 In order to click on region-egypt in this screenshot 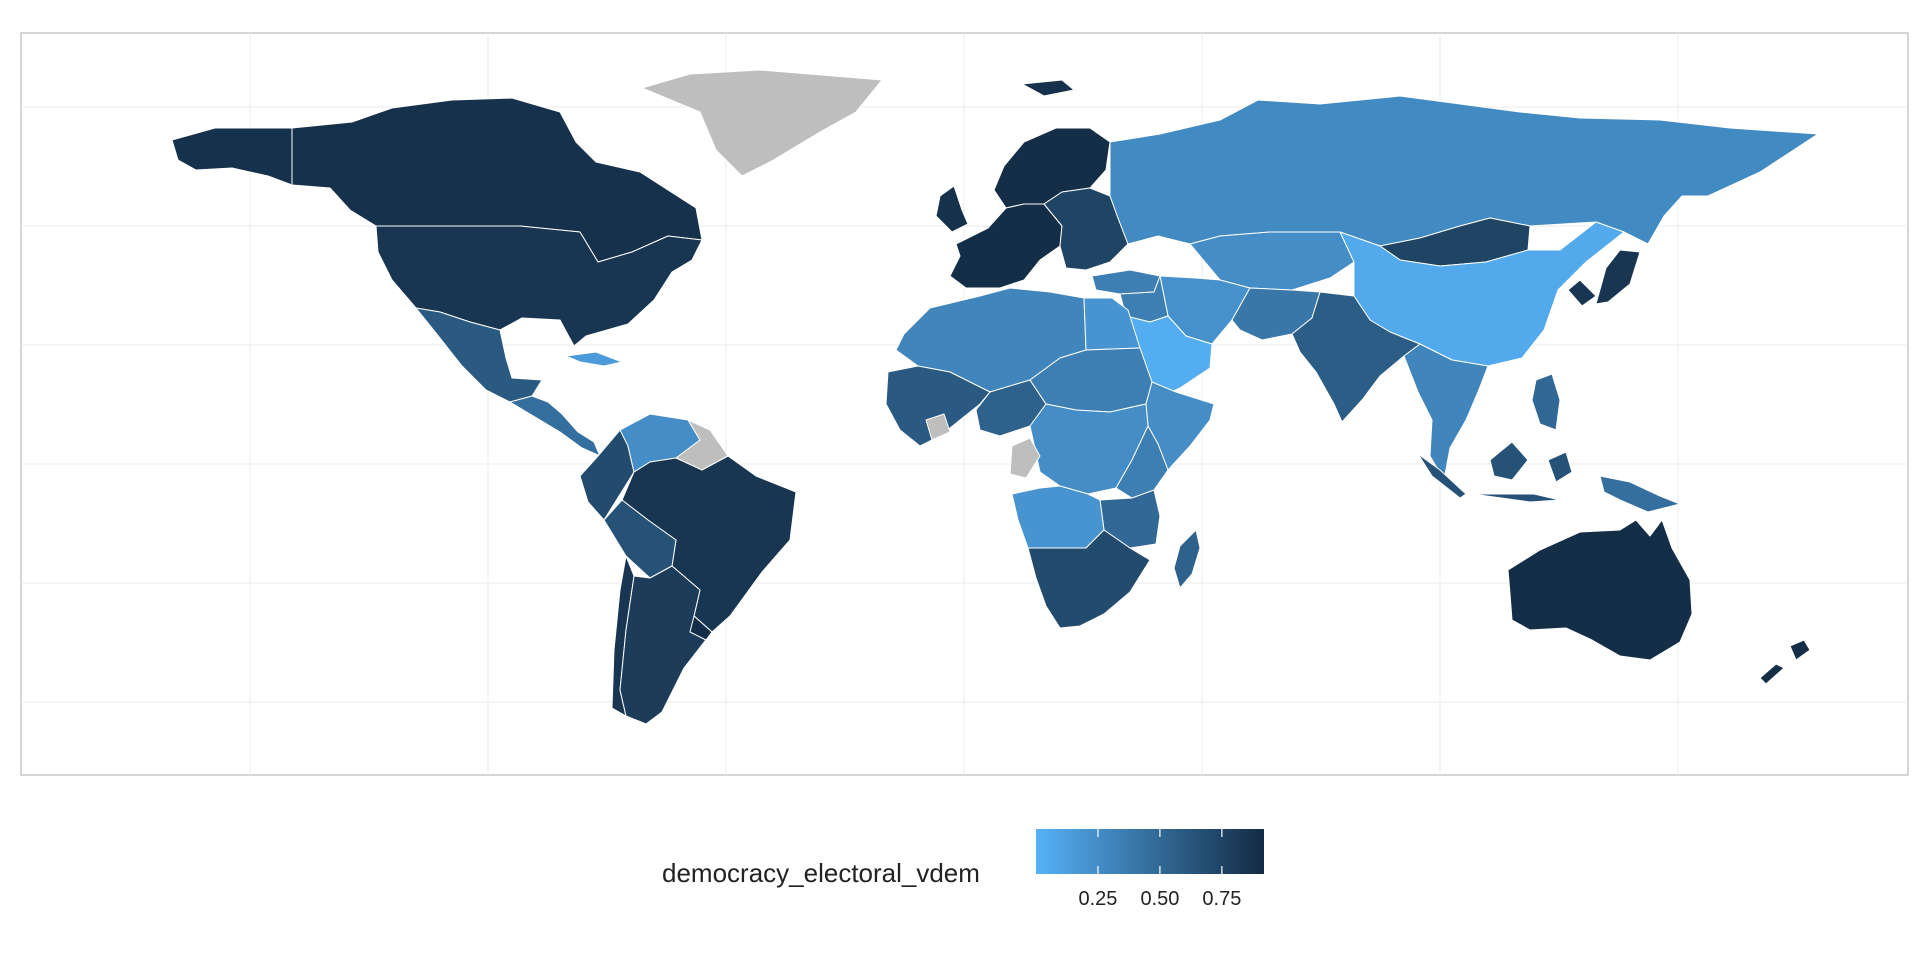, I will do `click(1112, 324)`.